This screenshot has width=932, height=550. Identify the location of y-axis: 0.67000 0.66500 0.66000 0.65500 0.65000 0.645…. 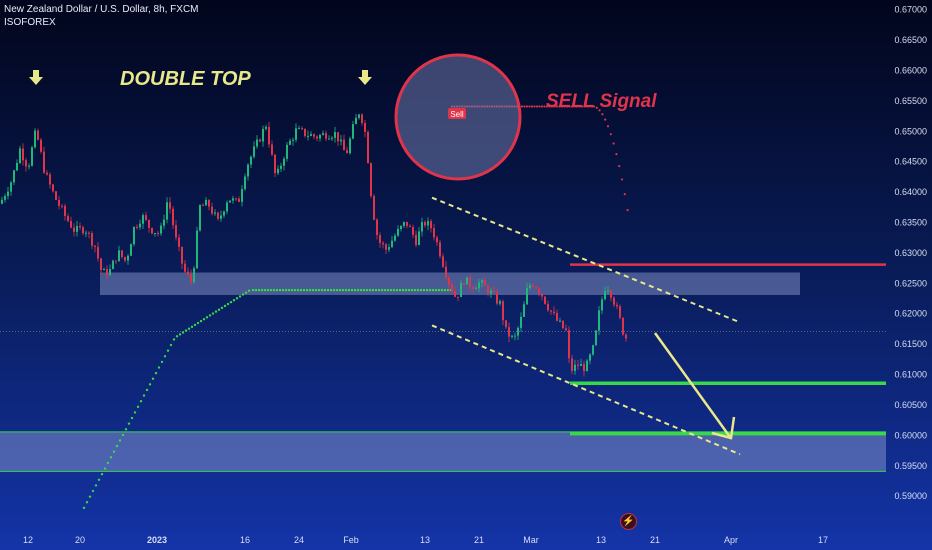
(910, 253).